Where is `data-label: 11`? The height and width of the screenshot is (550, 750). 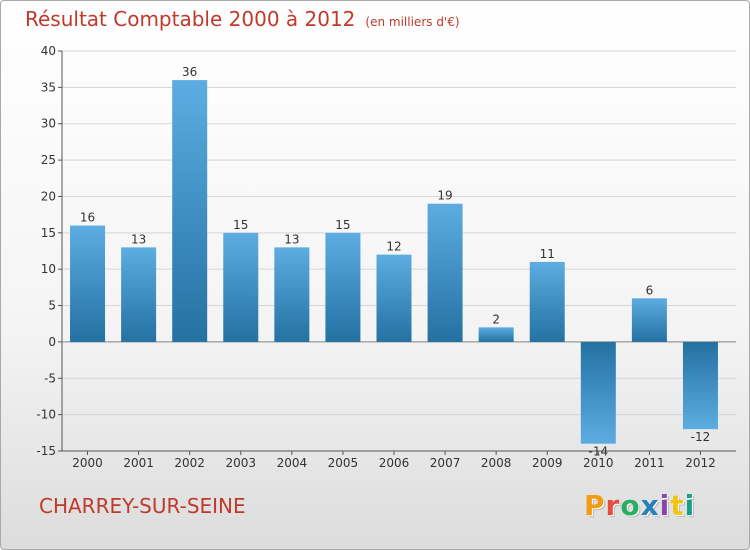
data-label: 11 is located at coordinates (547, 254).